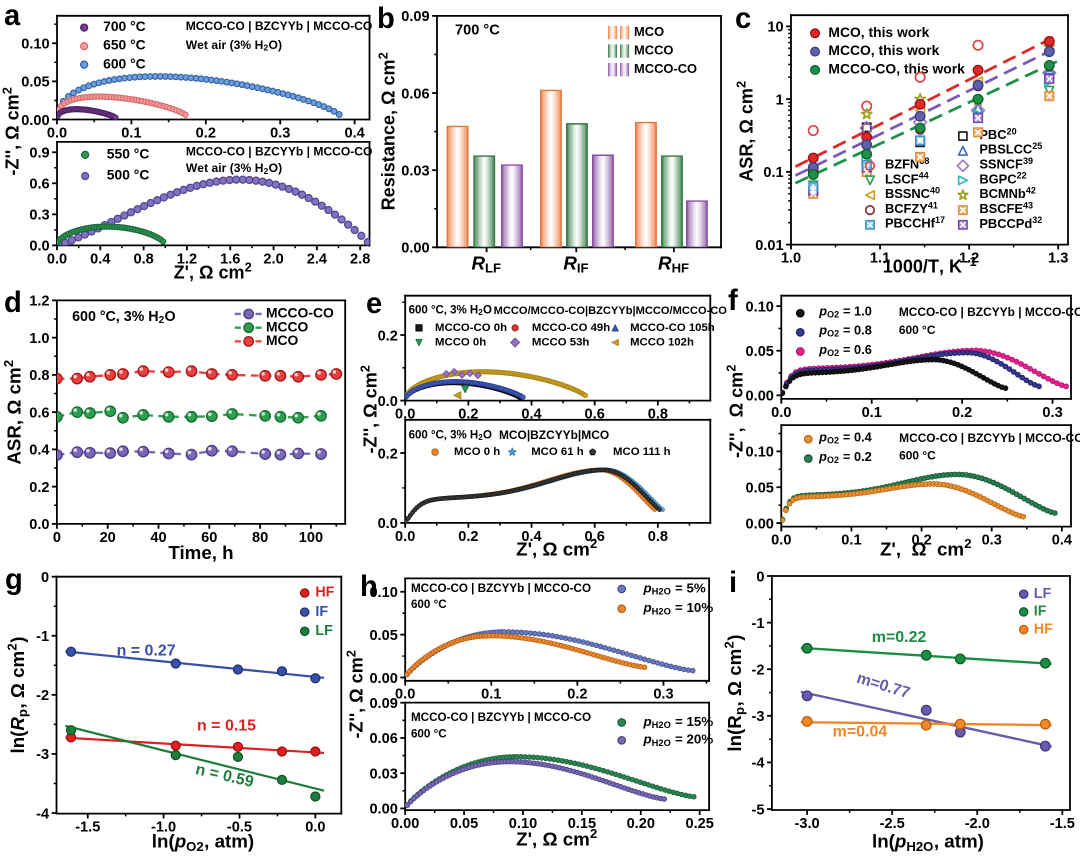  I want to click on svg-text: 0.03, so click(383, 774).